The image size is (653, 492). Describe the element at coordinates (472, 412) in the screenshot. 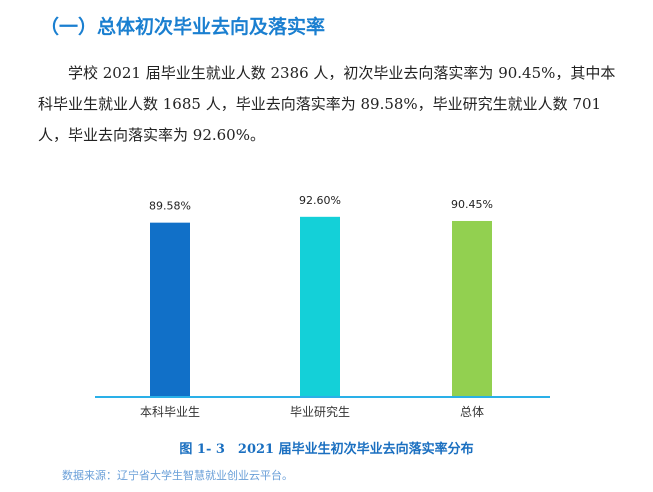

I see `category-label: 总体` at that location.